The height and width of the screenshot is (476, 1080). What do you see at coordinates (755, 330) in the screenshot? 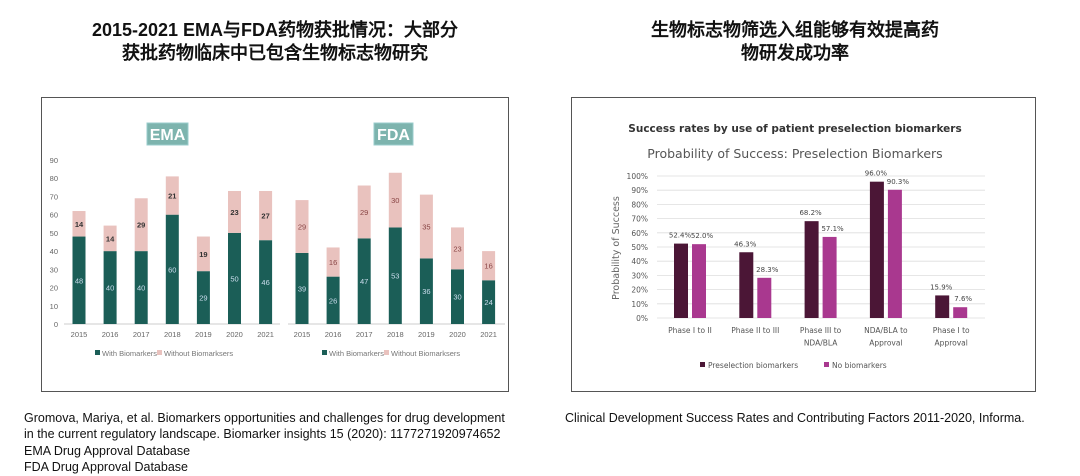
I see `x-tick-label: Phase II to III` at bounding box center [755, 330].